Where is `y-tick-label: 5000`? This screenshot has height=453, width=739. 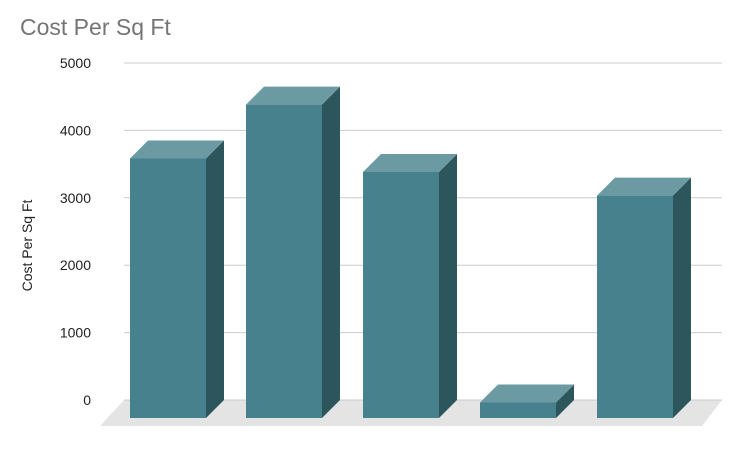 y-tick-label: 5000 is located at coordinates (75, 63).